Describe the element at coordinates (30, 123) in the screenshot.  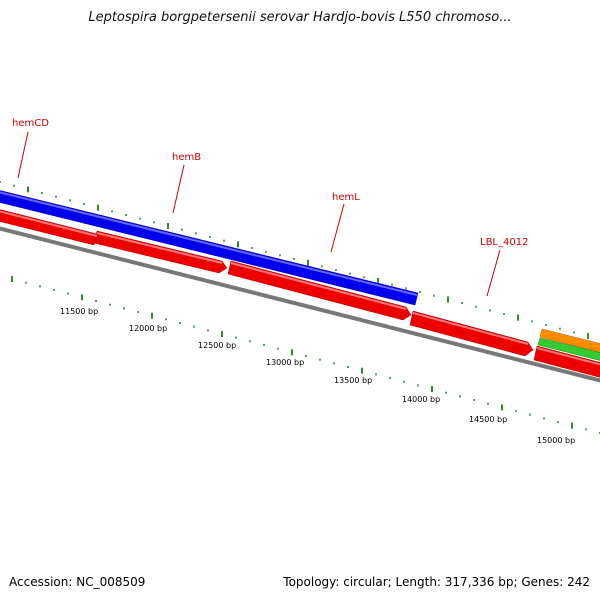
I see `gene-label-hemCD: hemCD` at that location.